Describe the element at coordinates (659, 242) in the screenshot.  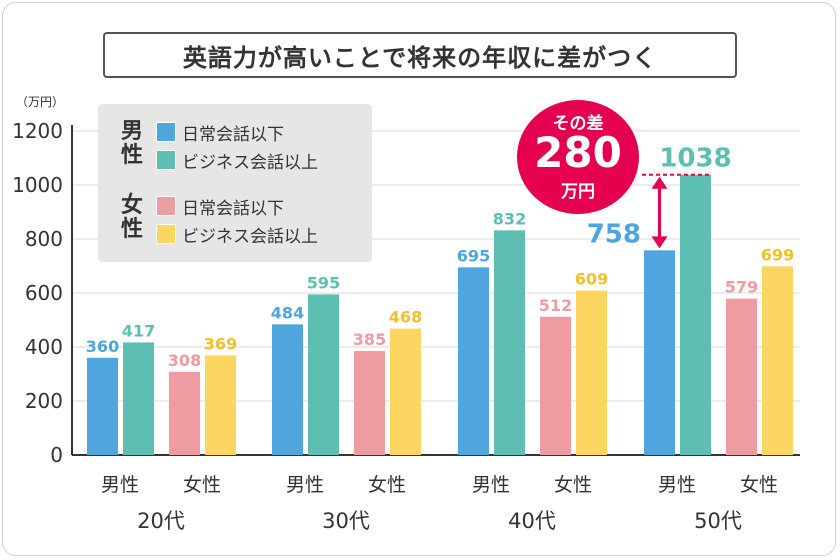
I see `difference-arrow-head-down` at that location.